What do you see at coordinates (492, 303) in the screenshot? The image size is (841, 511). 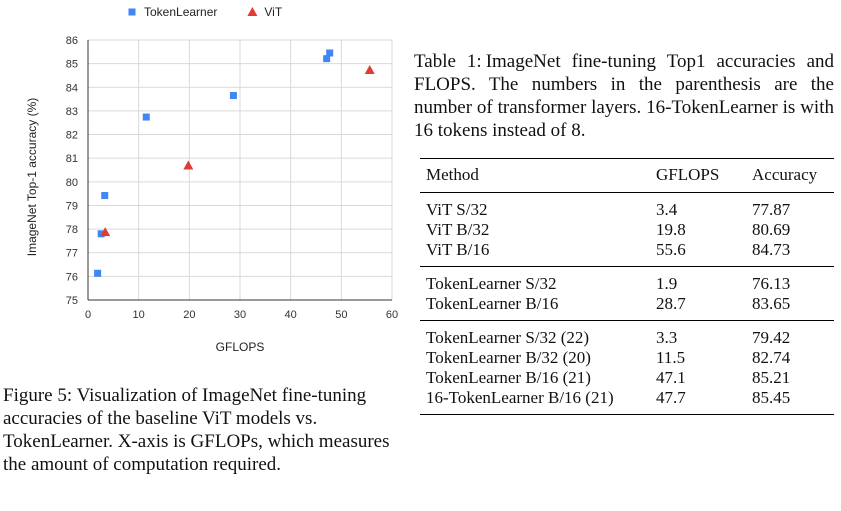 I see `cell-method: TokenLearner B/16` at bounding box center [492, 303].